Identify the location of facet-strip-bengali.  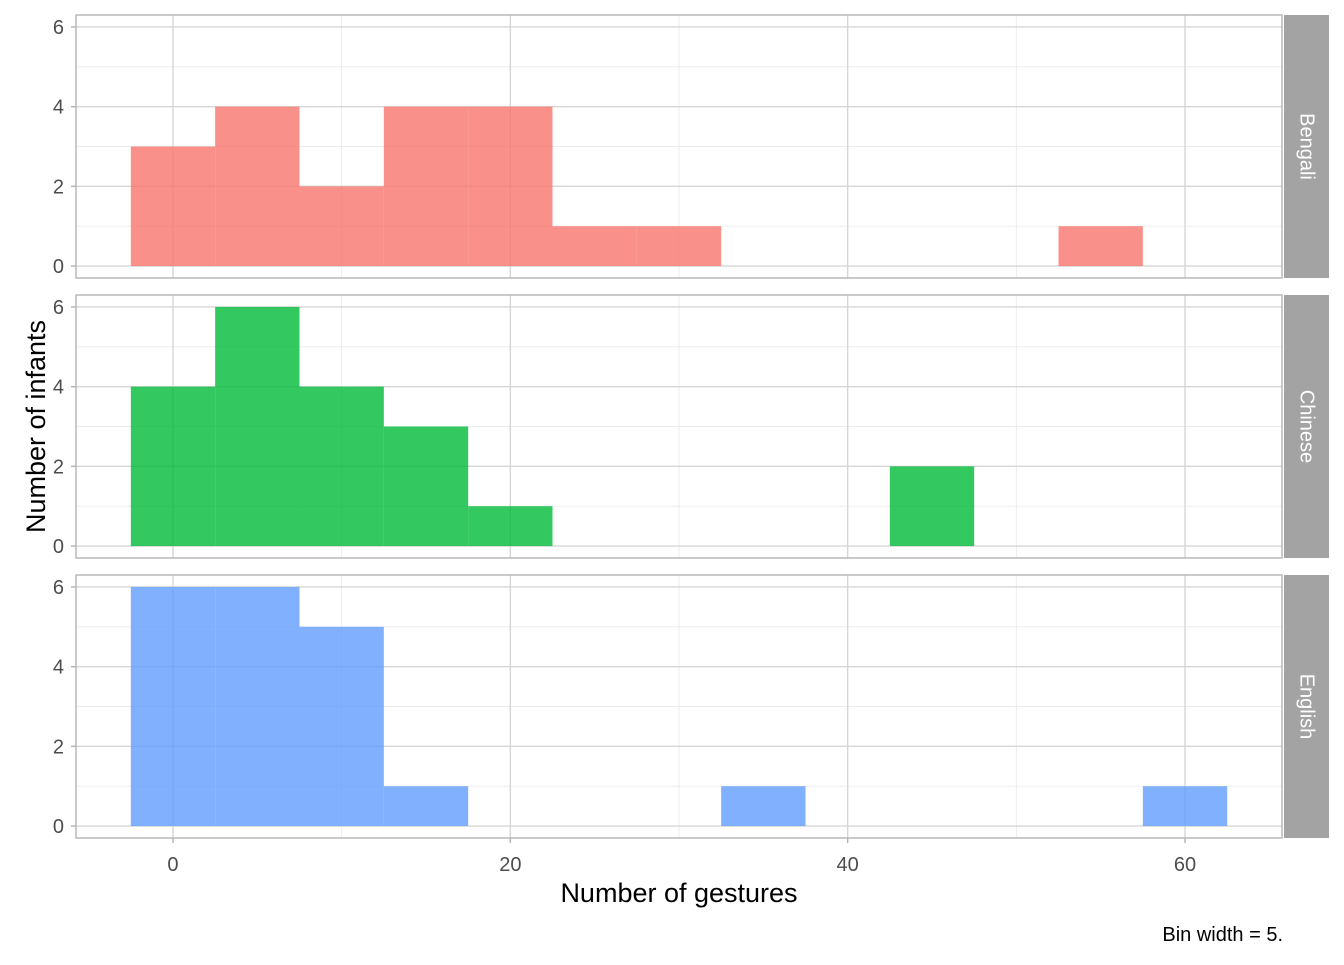
(1306, 146).